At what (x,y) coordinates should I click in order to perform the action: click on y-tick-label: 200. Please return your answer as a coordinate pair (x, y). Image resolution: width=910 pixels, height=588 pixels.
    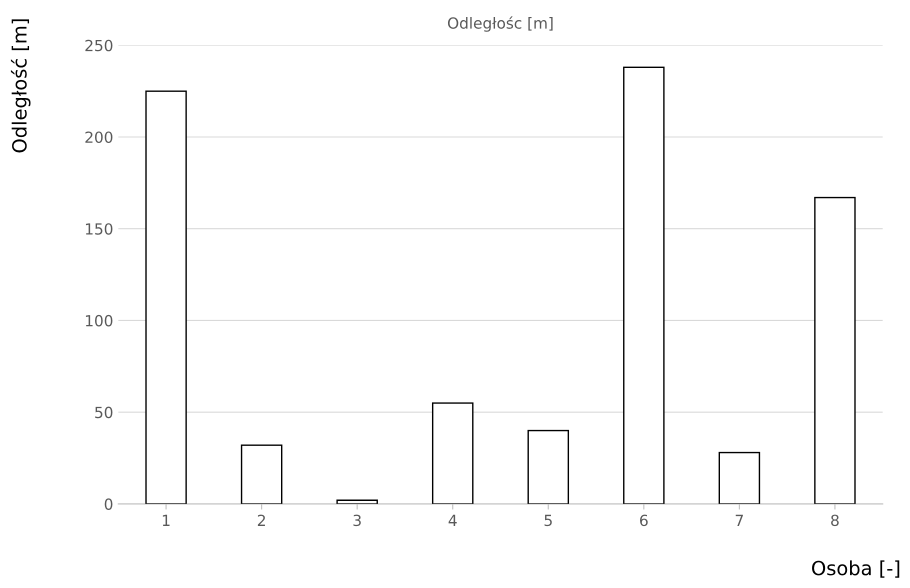
    Looking at the image, I should click on (98, 137).